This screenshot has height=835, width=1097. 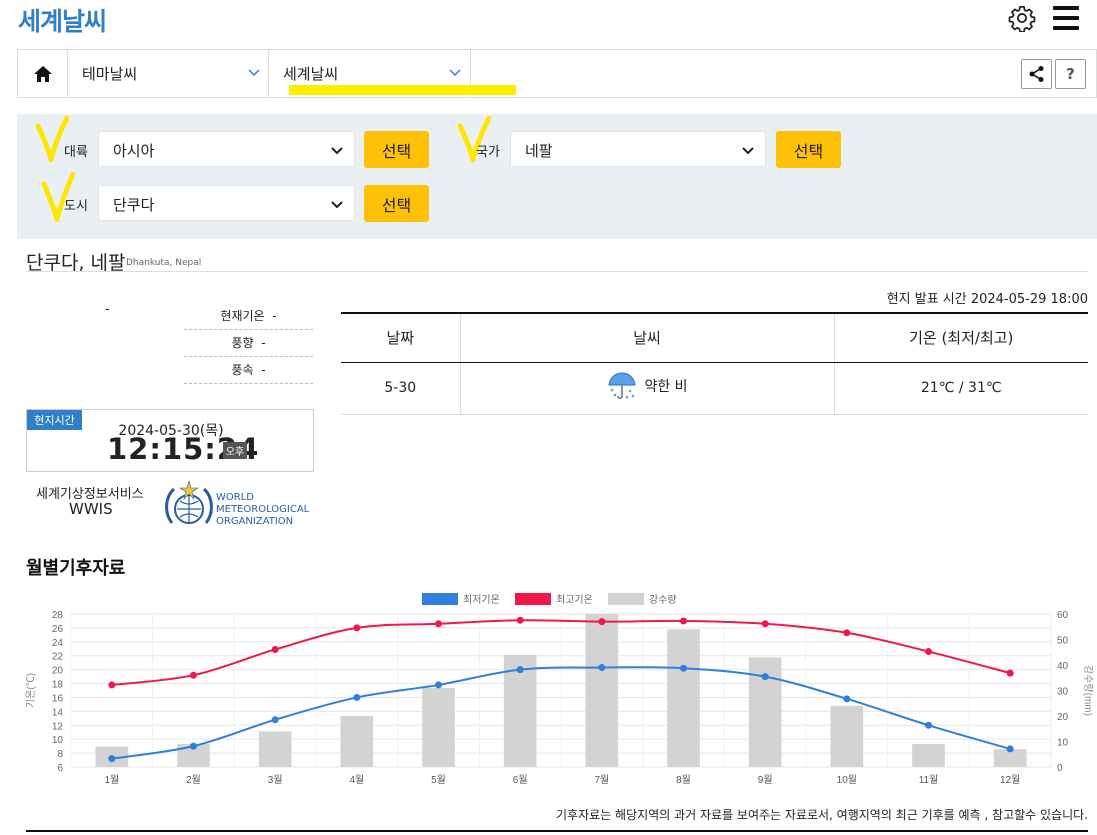 I want to click on forecast-table: 날짜 날씨 기온 (최저/최고) 5-30 약한 비 21℃ / 31℃, so click(x=714, y=363).